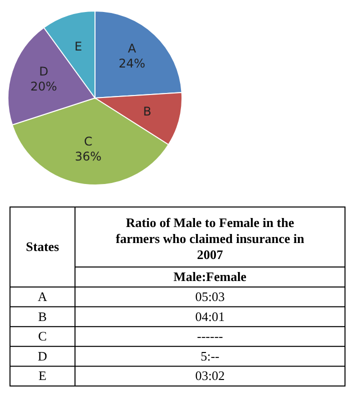 The height and width of the screenshot is (409, 350). What do you see at coordinates (78, 47) in the screenshot?
I see `slice-label: E` at bounding box center [78, 47].